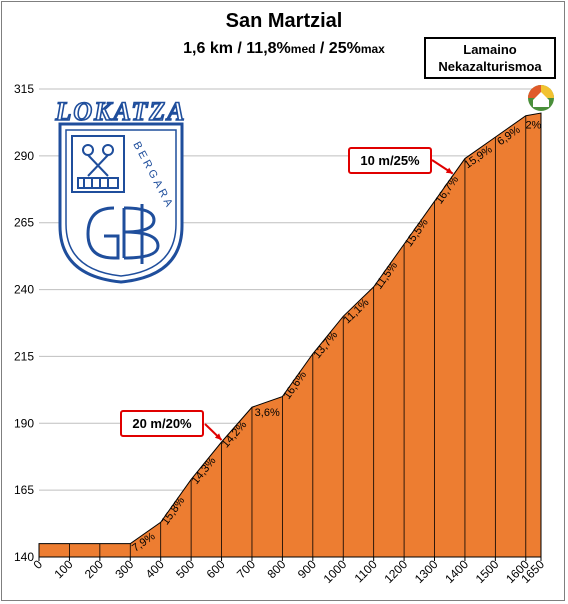  What do you see at coordinates (24, 490) in the screenshot?
I see `y-tick-label: 165` at bounding box center [24, 490].